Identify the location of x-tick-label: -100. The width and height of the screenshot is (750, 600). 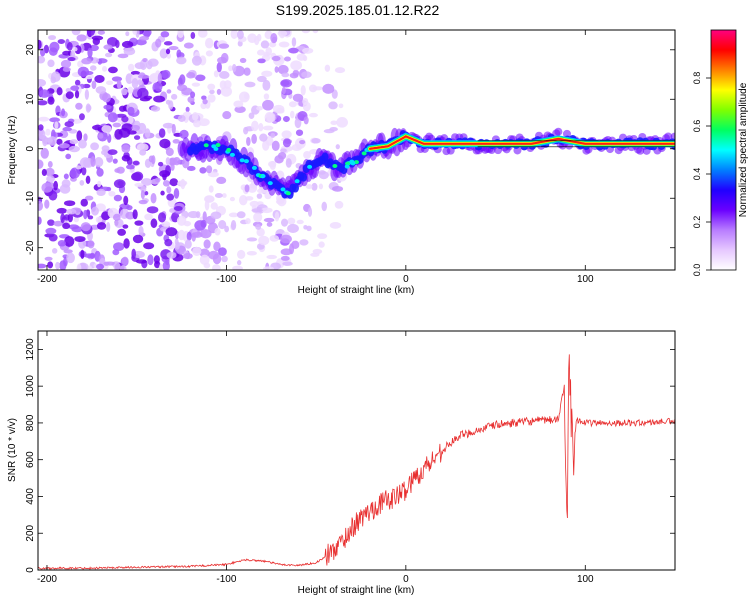
(226, 279).